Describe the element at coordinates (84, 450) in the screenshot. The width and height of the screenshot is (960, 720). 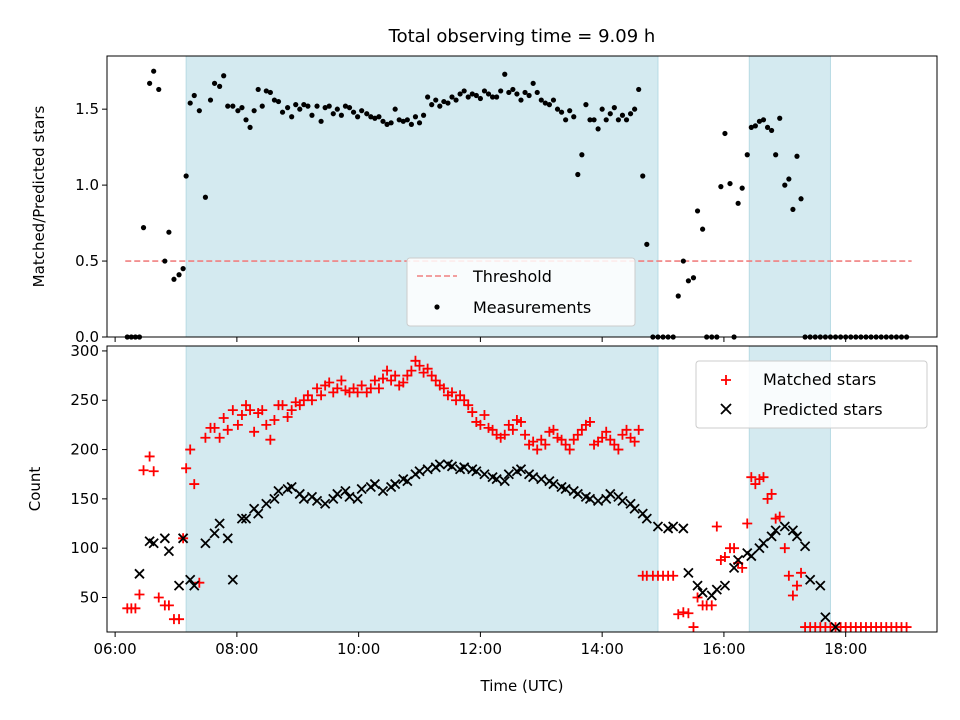
I see `y-tick-label: 200` at that location.